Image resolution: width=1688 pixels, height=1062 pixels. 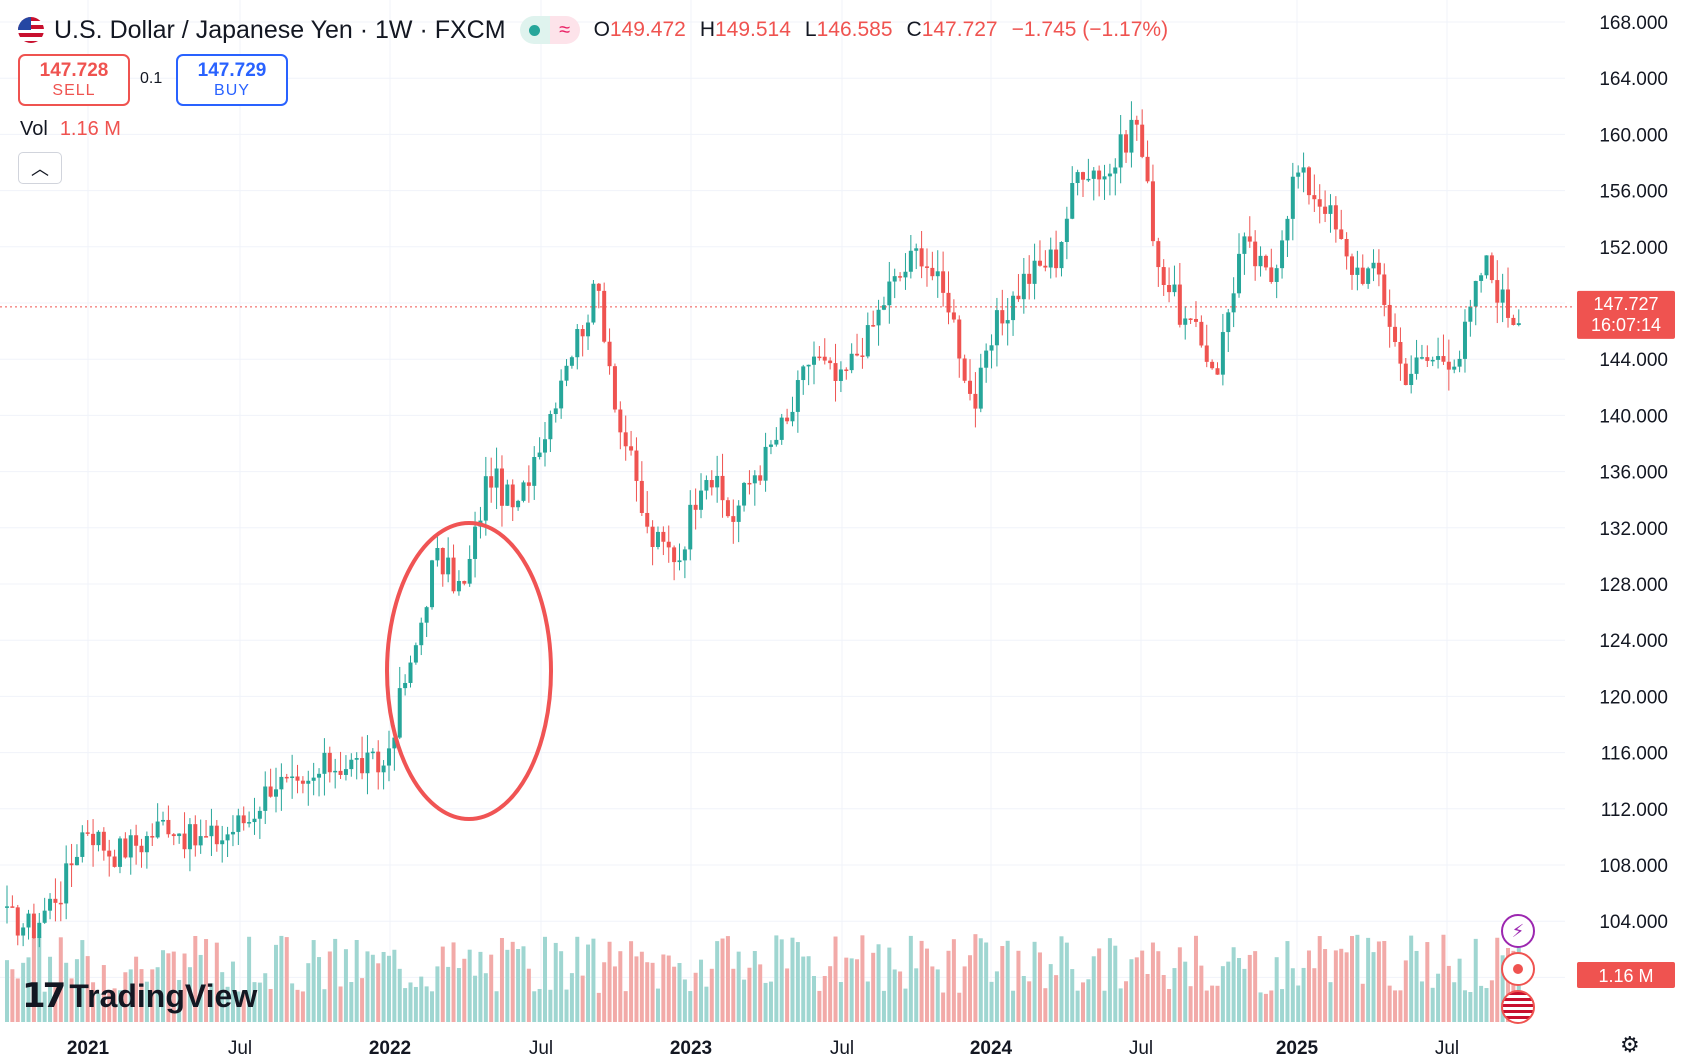 I want to click on buy-price: 147.729, so click(x=232, y=70).